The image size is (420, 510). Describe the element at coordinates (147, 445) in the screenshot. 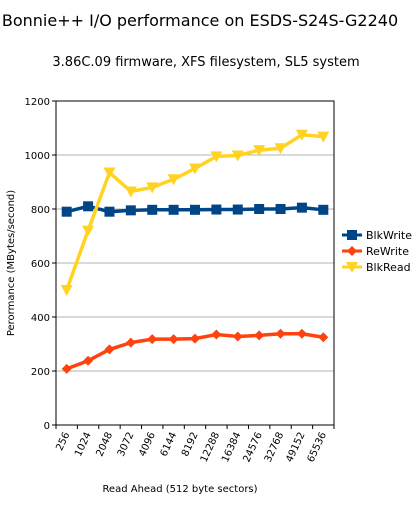

I see `x-tick-label: 4096` at that location.